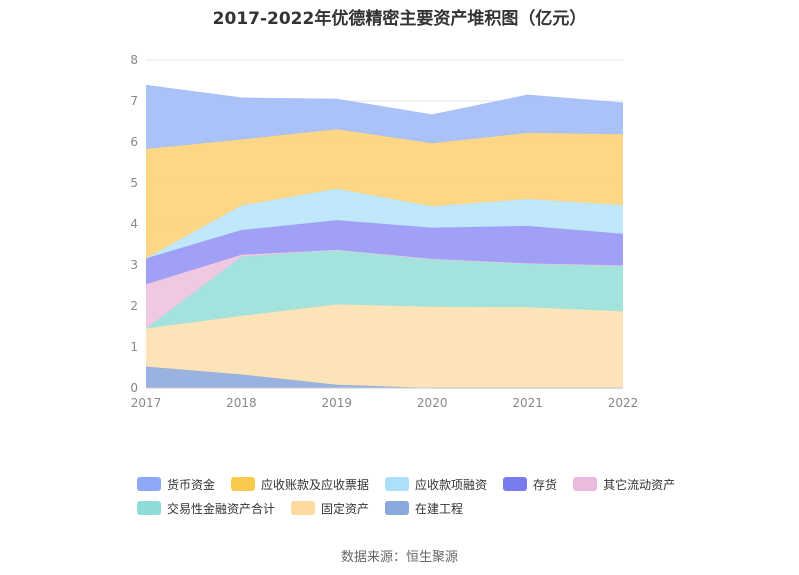 This screenshot has width=799, height=575. I want to click on y-tick-label: 5, so click(134, 183).